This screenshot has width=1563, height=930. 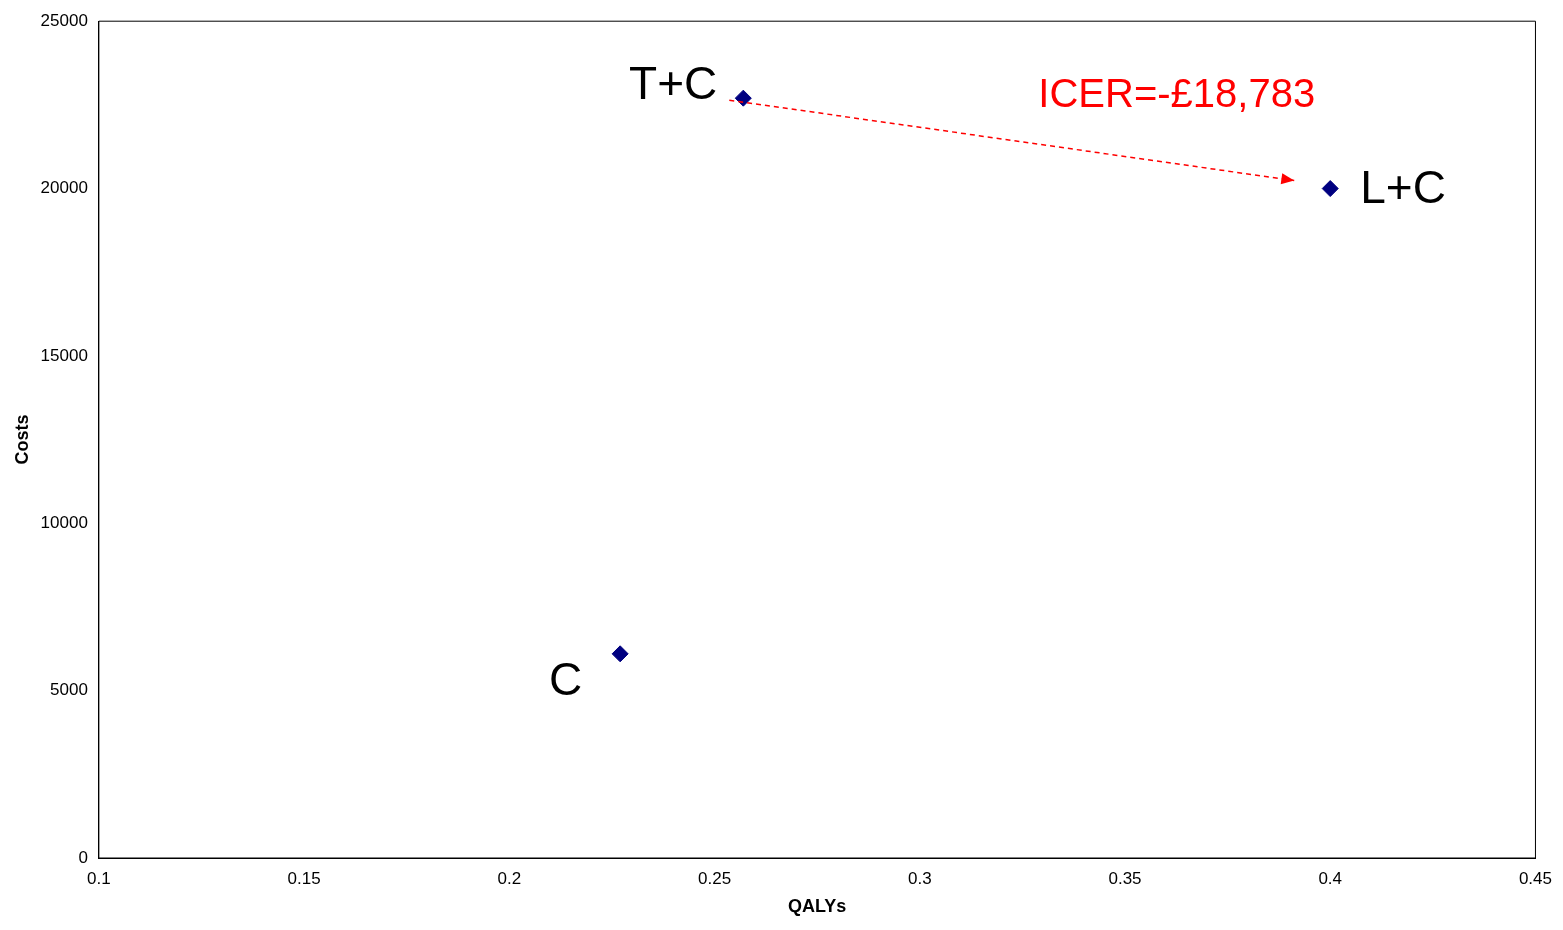 What do you see at coordinates (1125, 878) in the screenshot?
I see `x-tick-label: 0.35` at bounding box center [1125, 878].